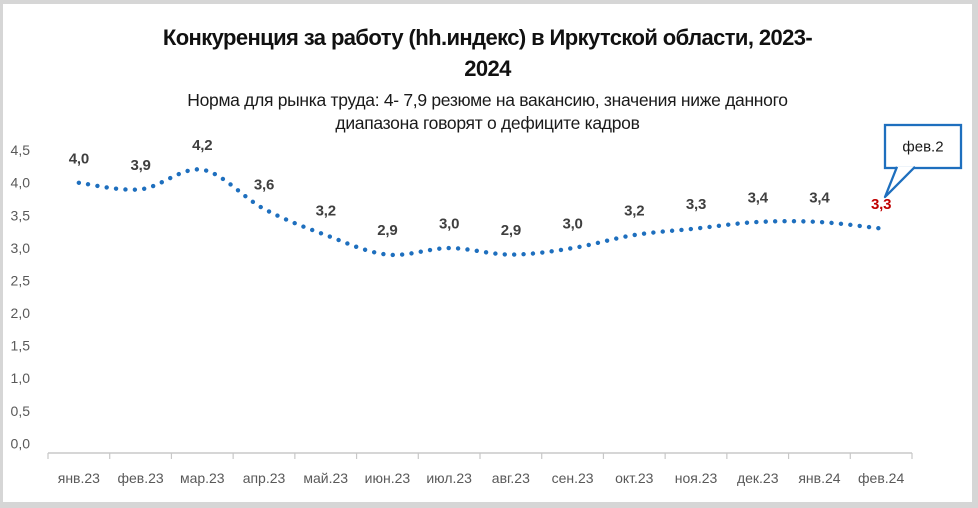  What do you see at coordinates (21, 150) in the screenshot?
I see `y-axis-tick-label: 4,5` at bounding box center [21, 150].